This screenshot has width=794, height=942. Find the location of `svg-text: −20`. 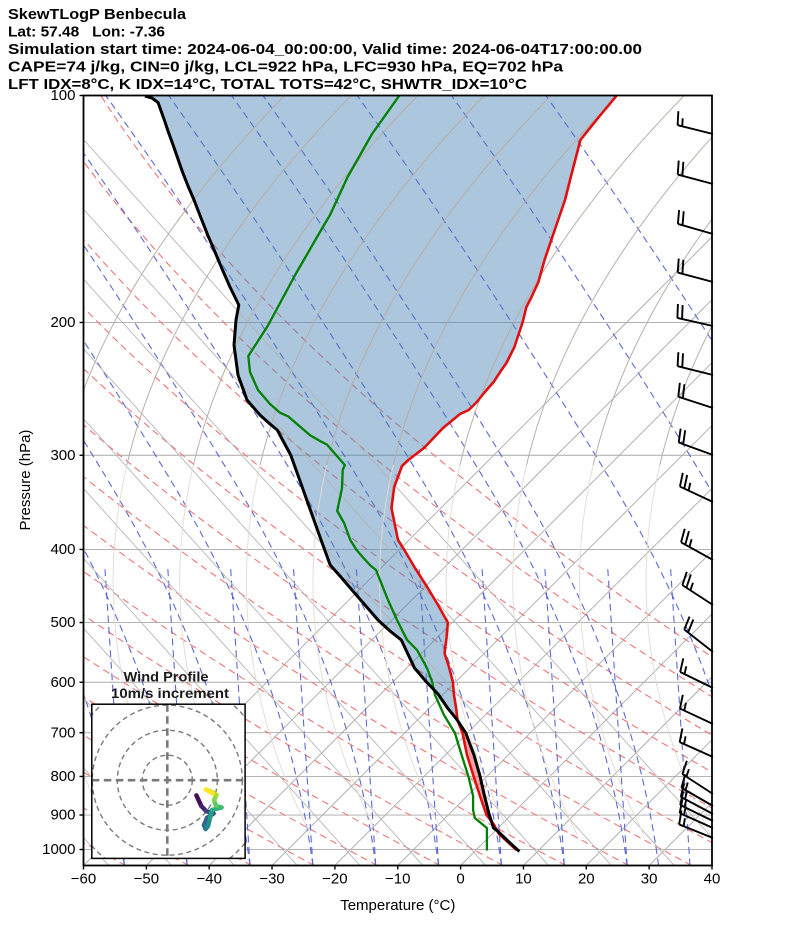

svg-text: −20 is located at coordinates (334, 879).